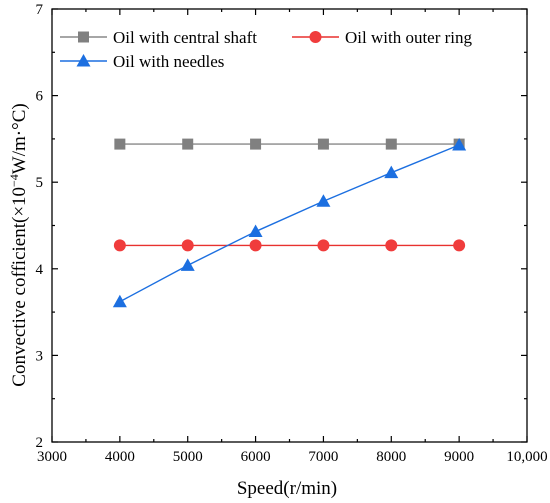 The image size is (550, 503). Describe the element at coordinates (40, 270) in the screenshot. I see `y-tick-label: 4` at that location.